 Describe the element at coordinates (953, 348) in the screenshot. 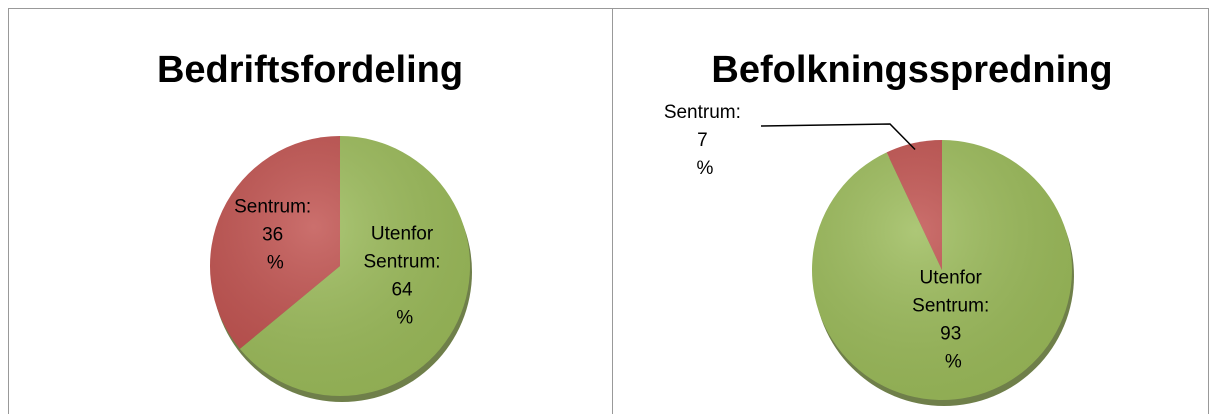

I see `label-part: 93 %` at that location.